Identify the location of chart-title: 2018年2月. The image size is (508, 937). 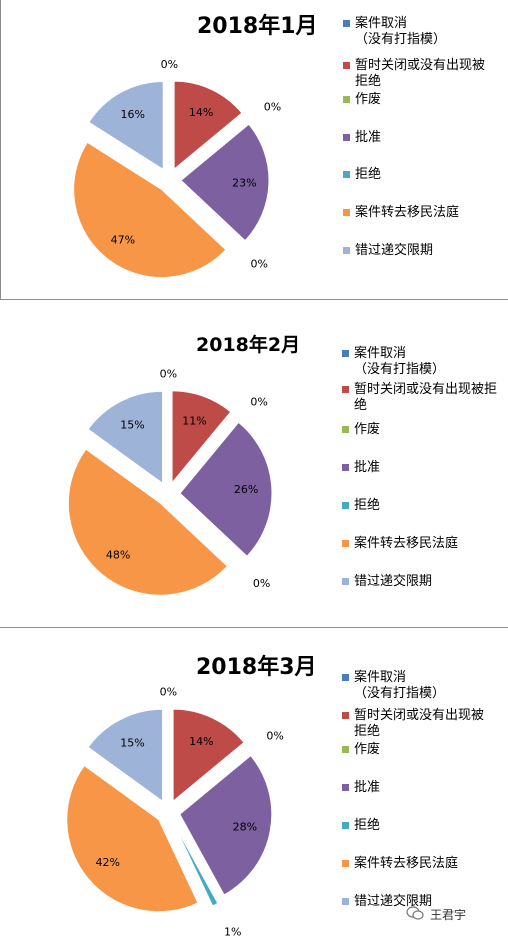
(248, 345).